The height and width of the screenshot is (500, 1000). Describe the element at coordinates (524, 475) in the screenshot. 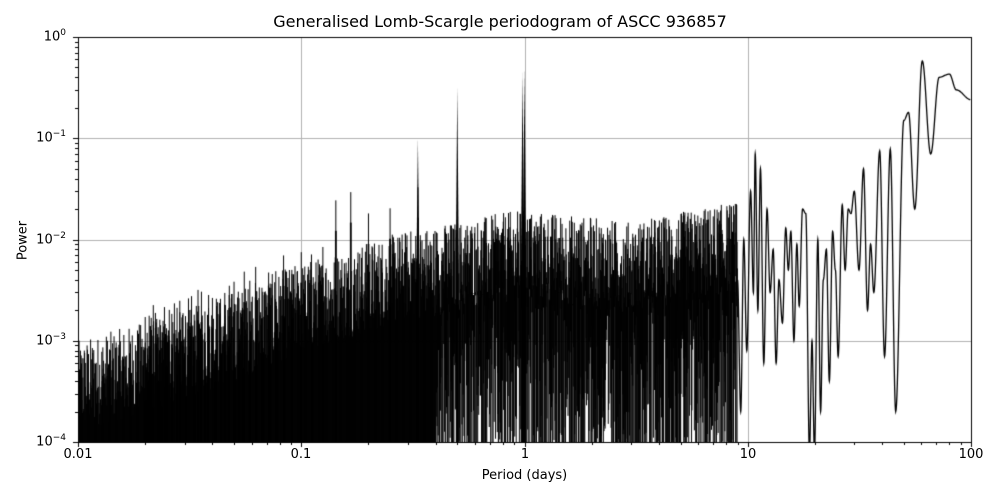

I see `x-axis-label: Period (days)` at that location.